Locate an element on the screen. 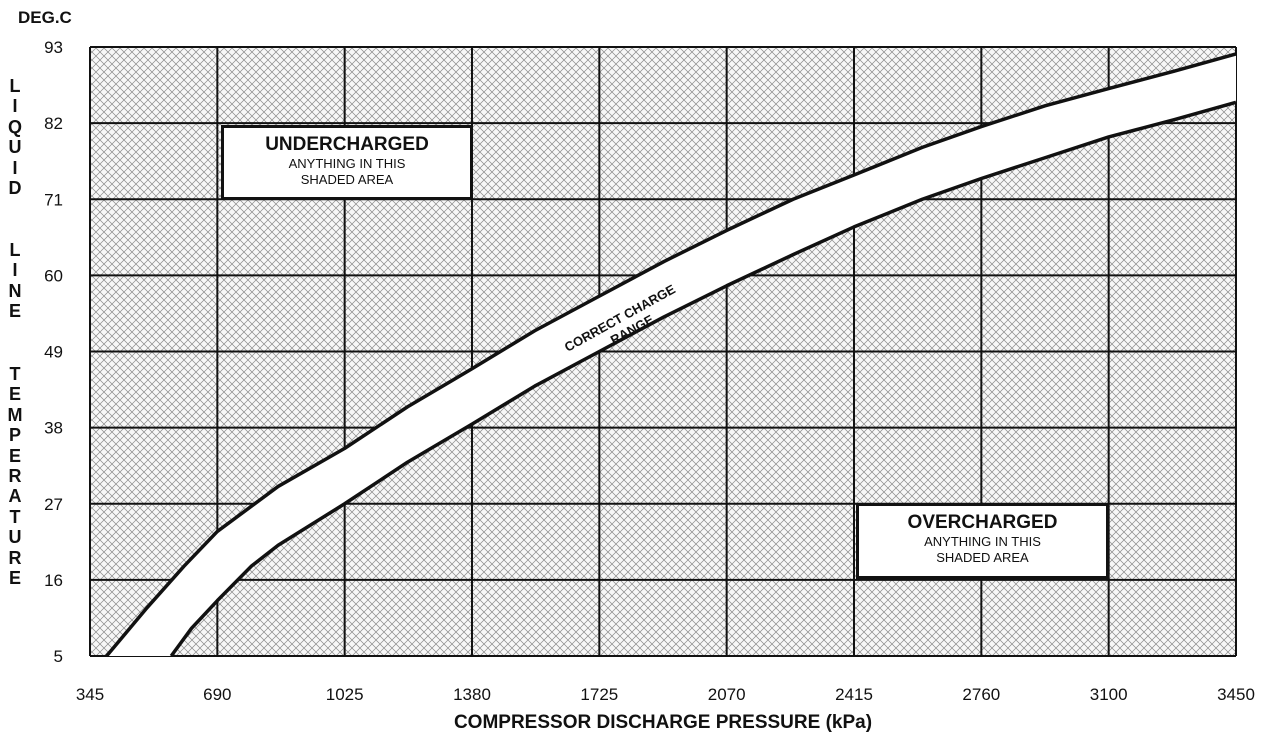  x-tick-label: 2760 is located at coordinates (981, 694).